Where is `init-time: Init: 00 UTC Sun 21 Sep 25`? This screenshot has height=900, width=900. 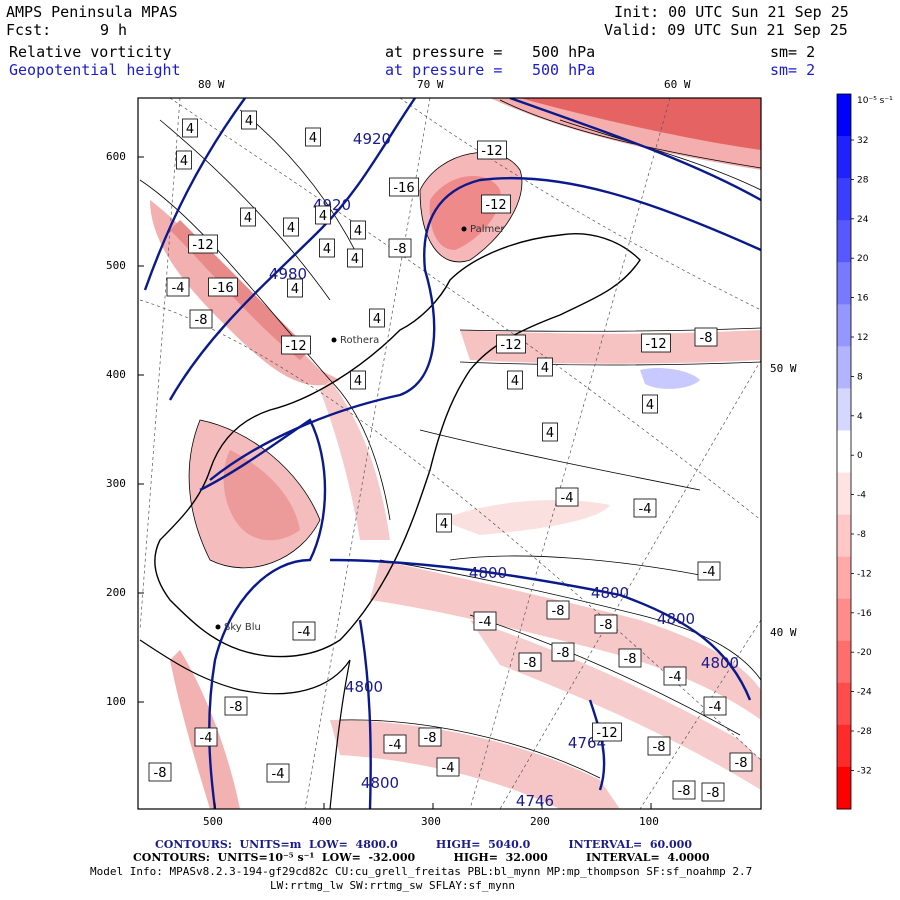 init-time: Init: 00 UTC Sun 21 Sep 25 is located at coordinates (731, 12).